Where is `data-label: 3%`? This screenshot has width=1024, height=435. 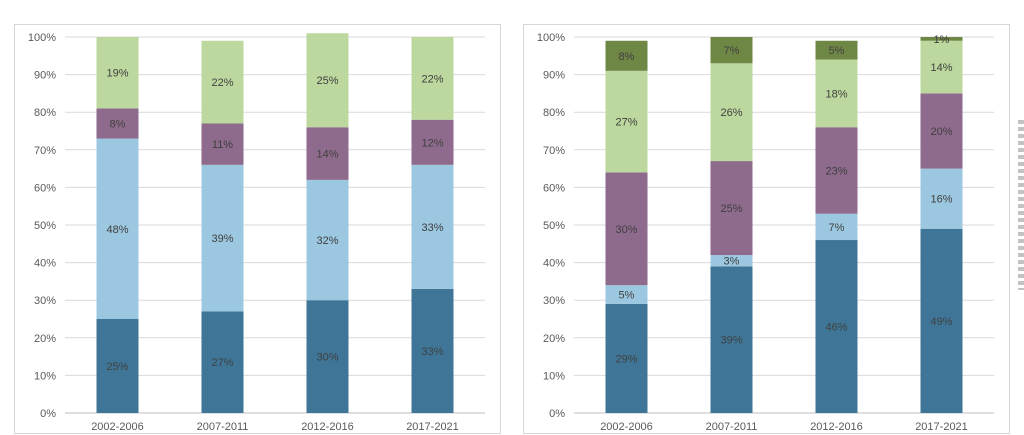 data-label: 3% is located at coordinates (732, 262).